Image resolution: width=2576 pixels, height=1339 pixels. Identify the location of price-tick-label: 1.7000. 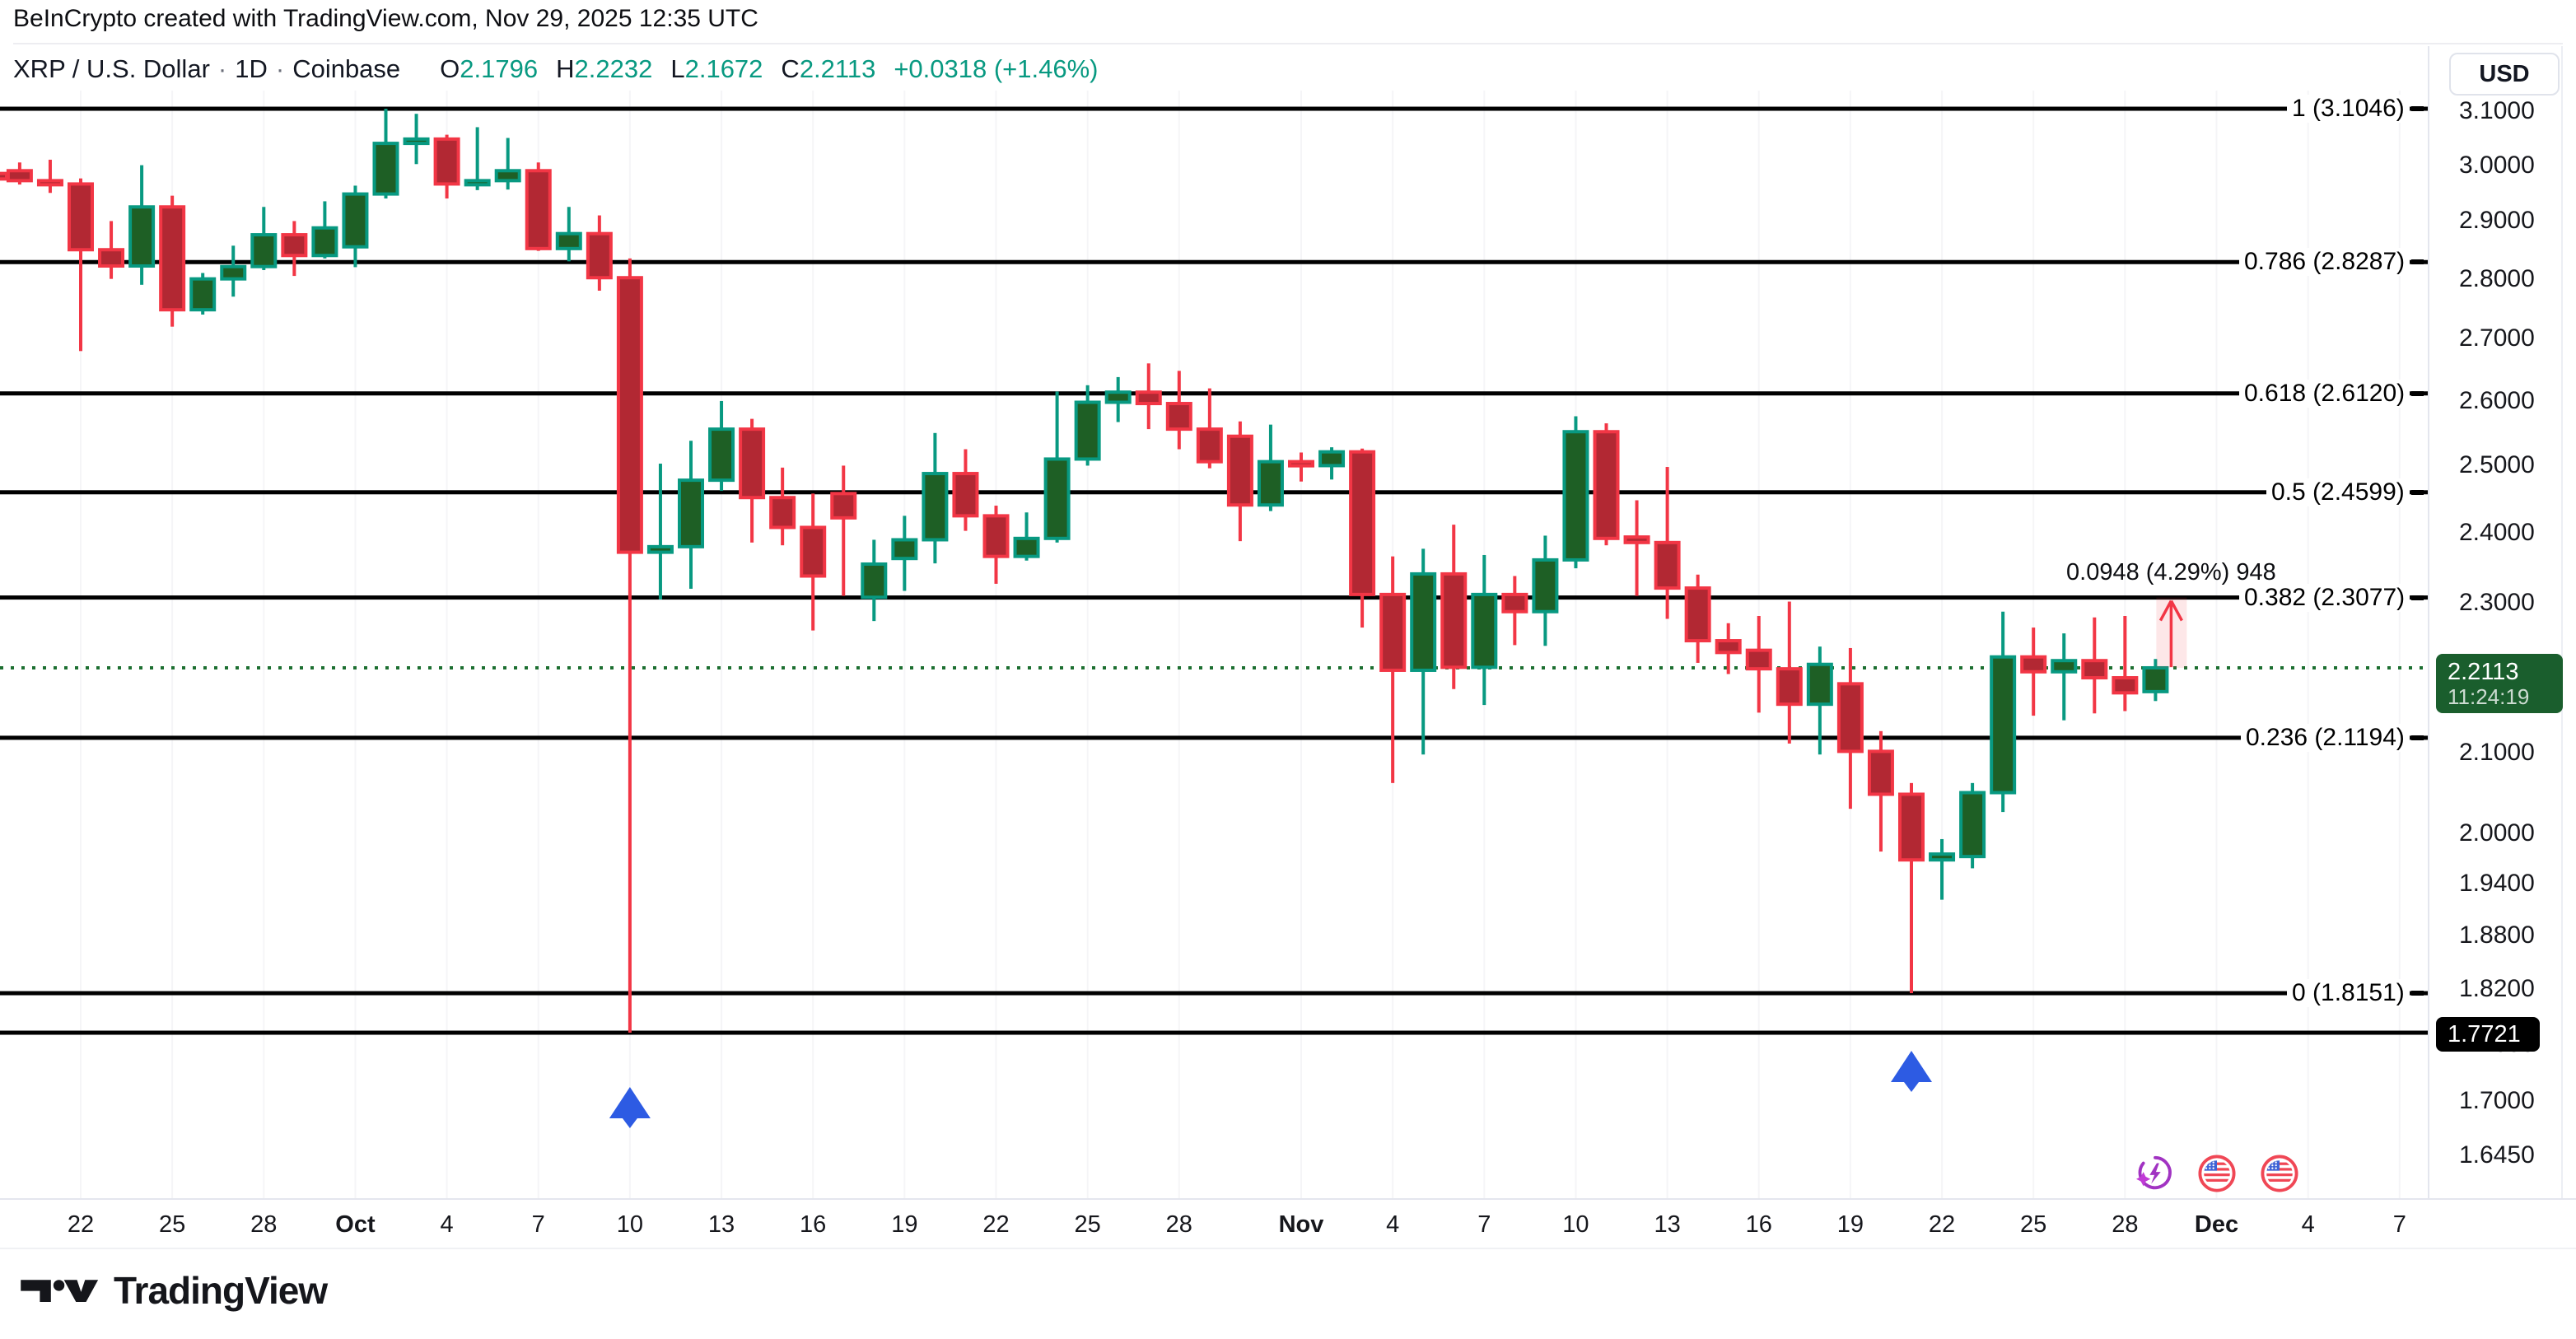
(2497, 1101).